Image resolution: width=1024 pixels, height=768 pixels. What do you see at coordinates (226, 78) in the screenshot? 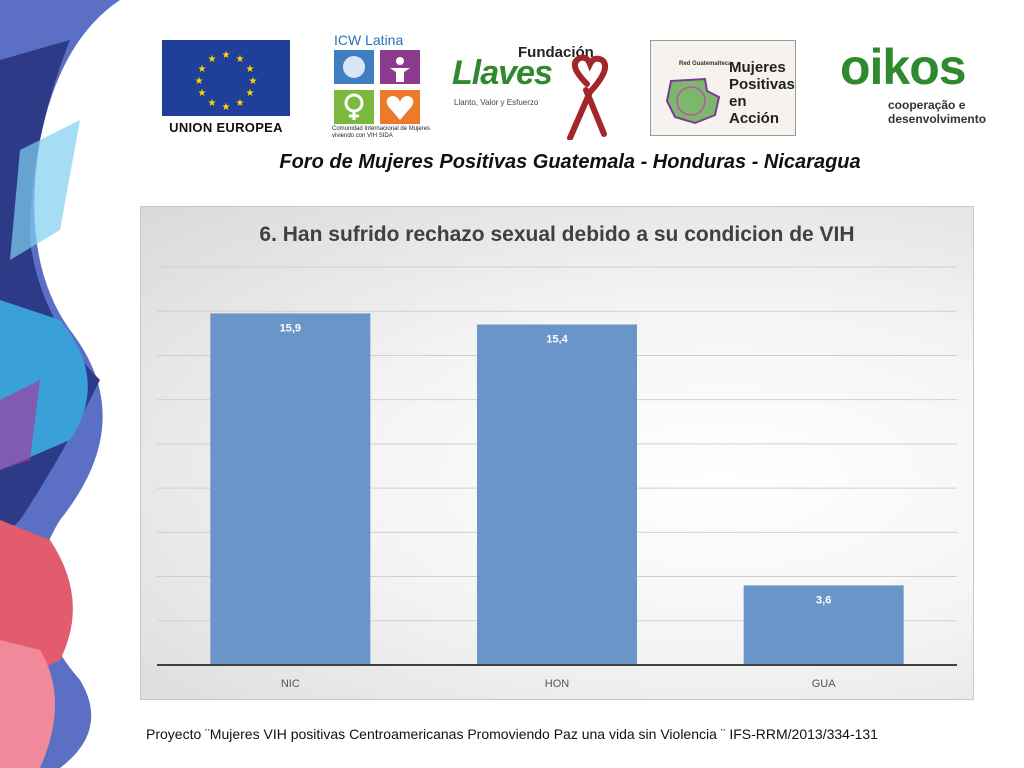
I see `eu-flag-icon: ★ ★ ★ ★ ★ ★ ★ ★ ★ ★ ★ ★` at bounding box center [226, 78].